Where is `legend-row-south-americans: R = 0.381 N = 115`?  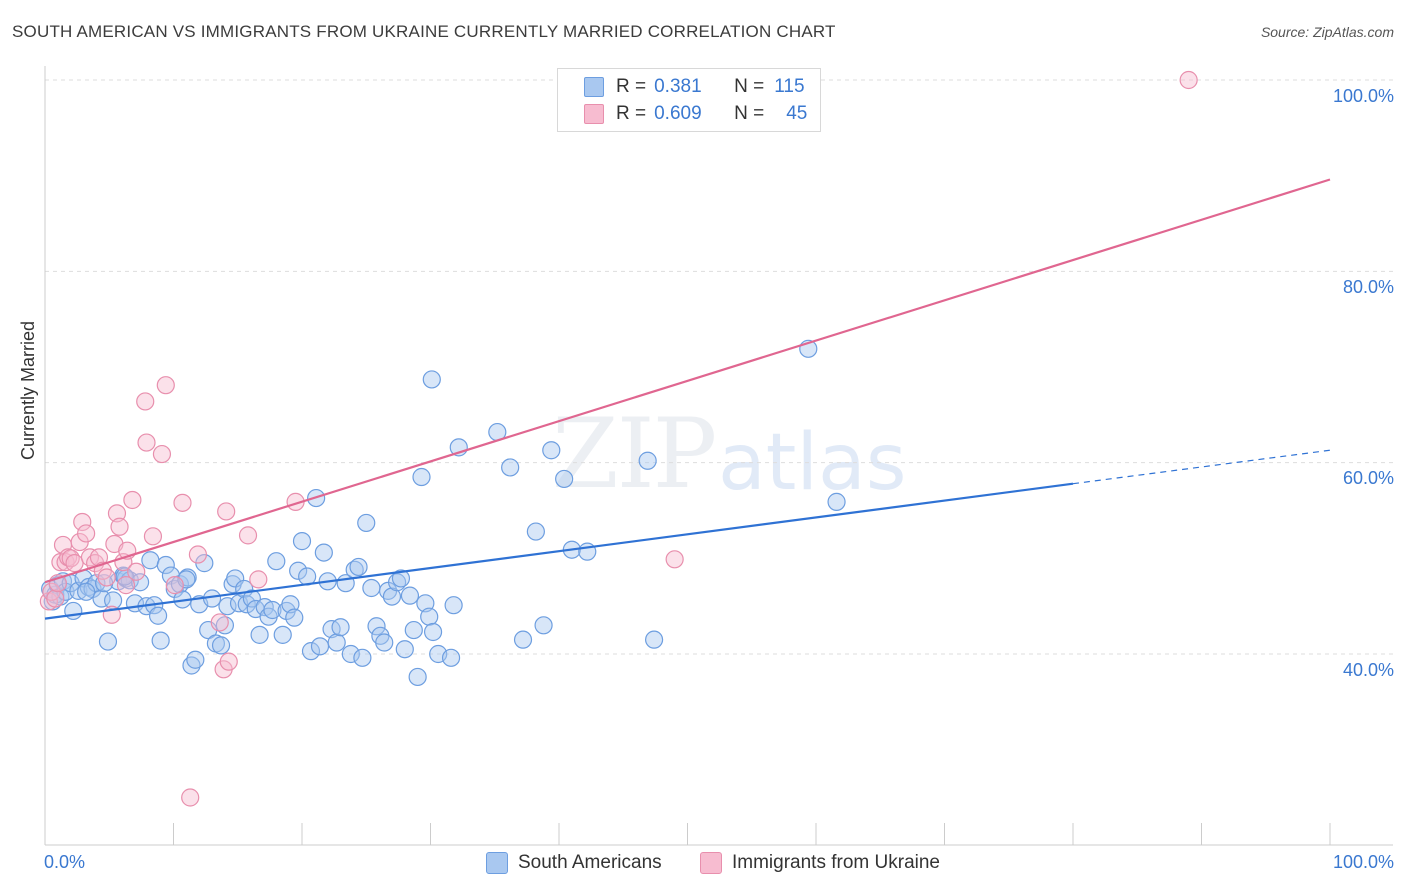
legend-row-south-americans: R = 0.381 N = 115 is located at coordinates (694, 87).